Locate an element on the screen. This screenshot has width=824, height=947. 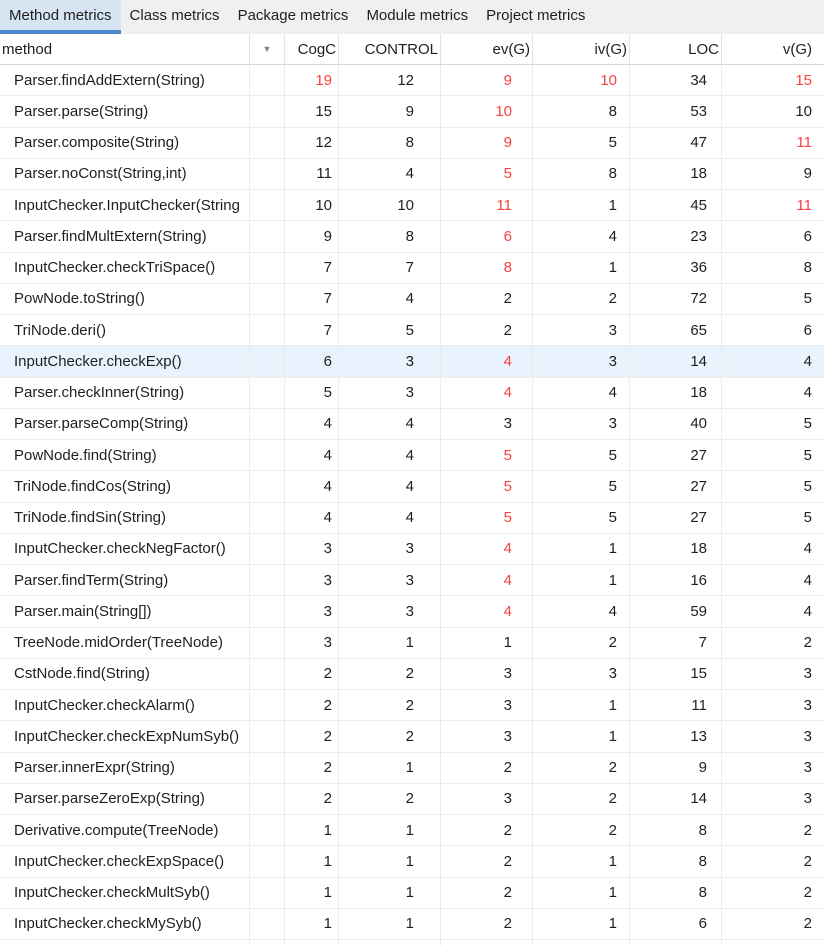
table-row: PowNode.toString() 7 4 2 2 72 5 is located at coordinates (412, 299).